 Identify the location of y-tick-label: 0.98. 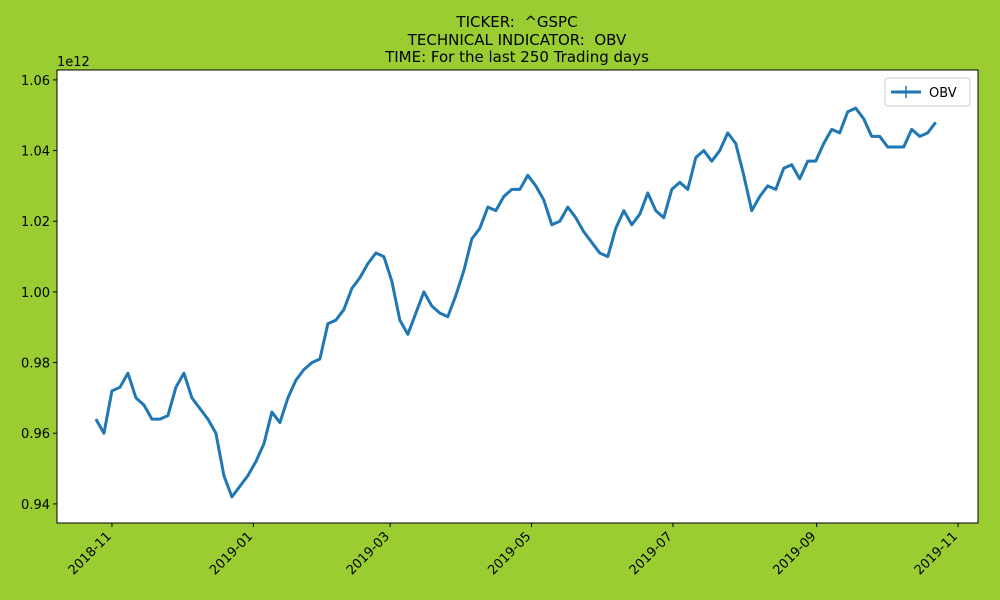
(35, 364).